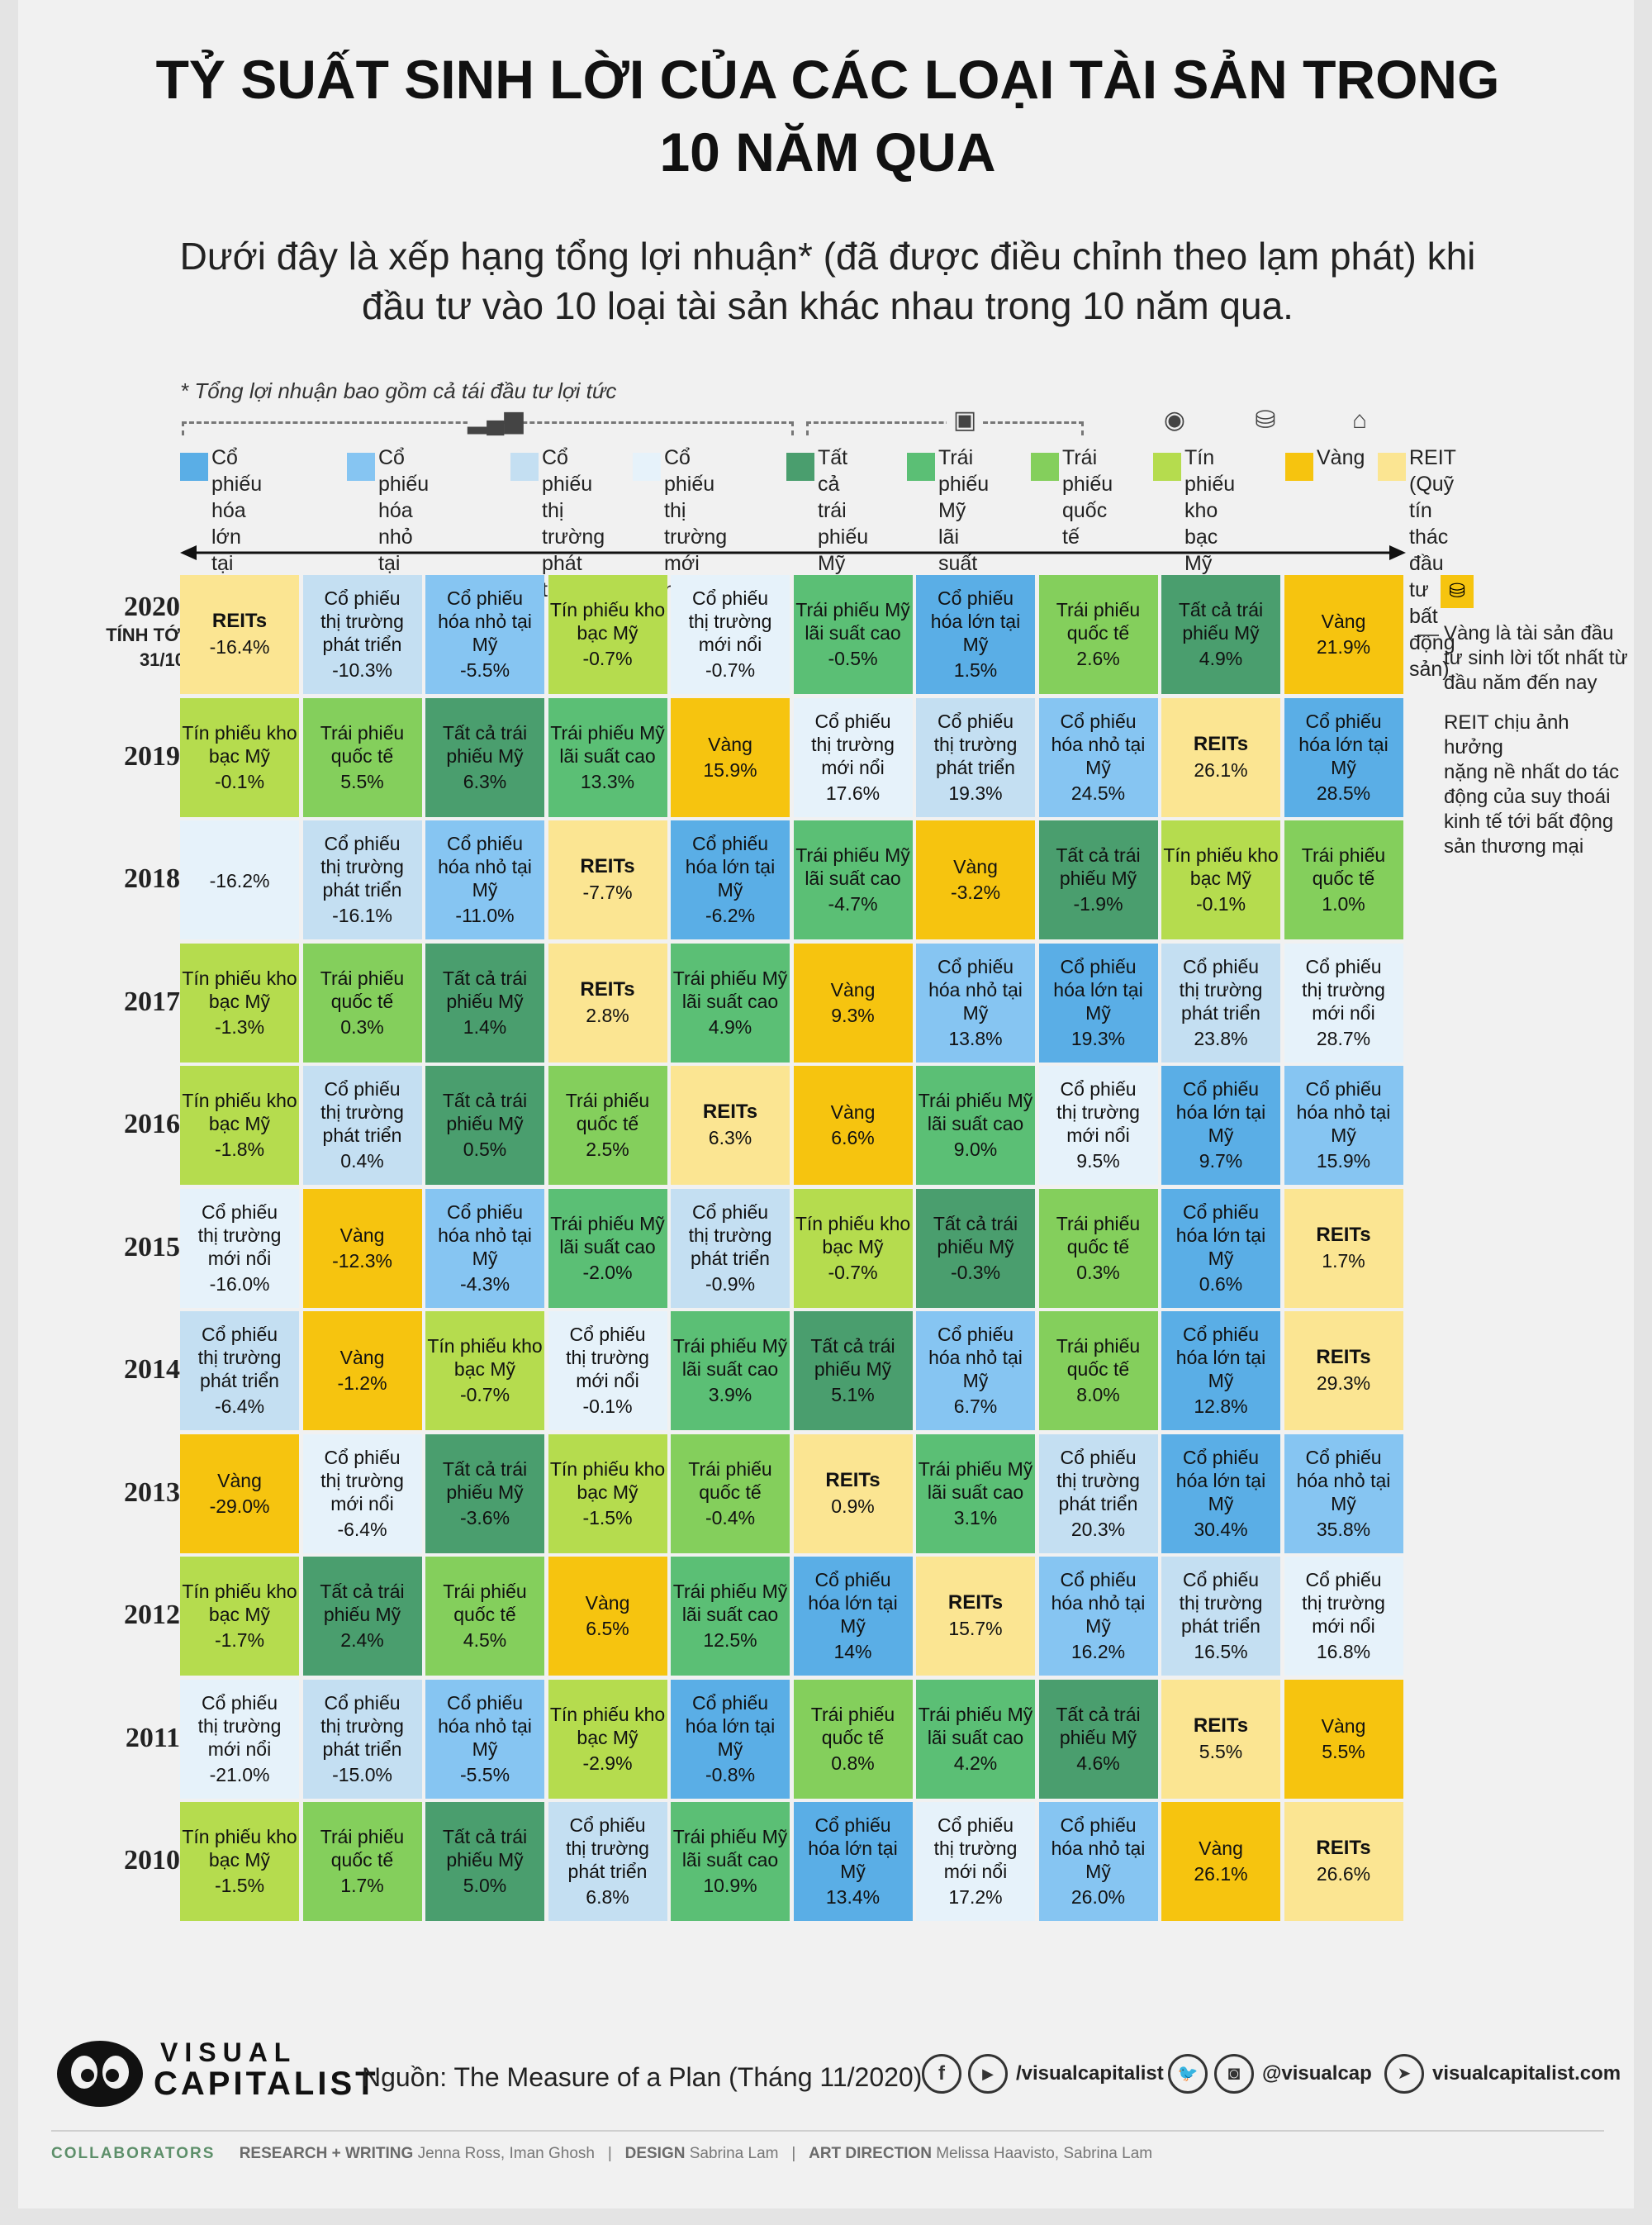 The width and height of the screenshot is (1652, 2225). I want to click on cell-return-value: -0.7%, so click(853, 1272).